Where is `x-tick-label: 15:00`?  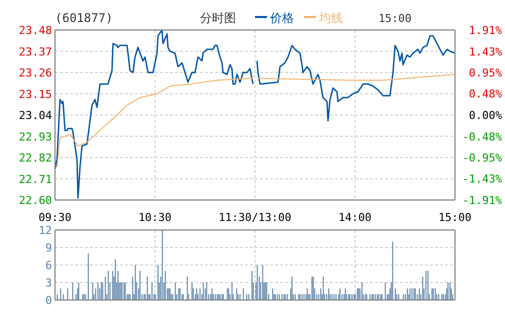
x-tick-label: 15:00 is located at coordinates (455, 217).